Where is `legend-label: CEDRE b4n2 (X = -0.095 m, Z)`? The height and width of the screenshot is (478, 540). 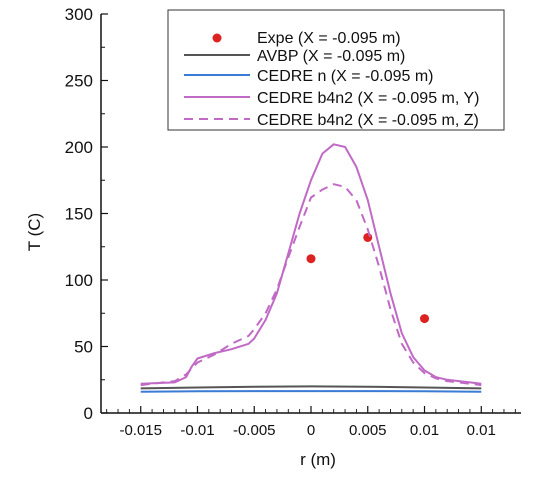
legend-label: CEDRE b4n2 (X = -0.095 m, Z) is located at coordinates (368, 120).